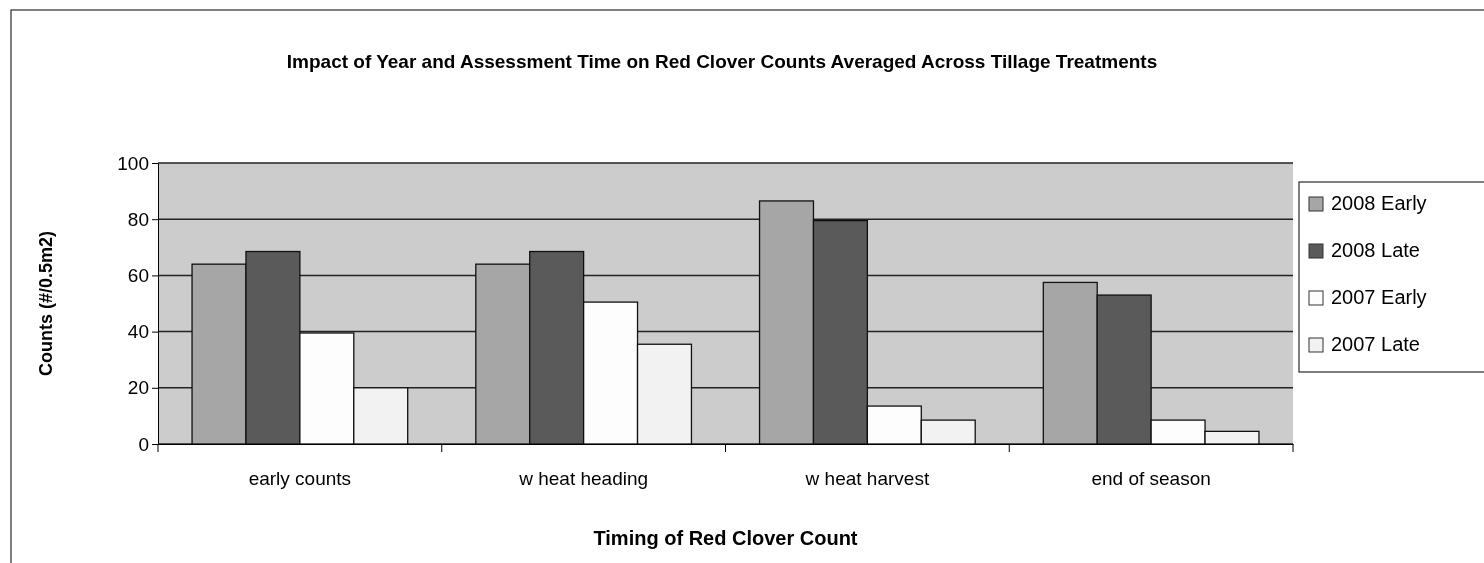 The image size is (1484, 563). I want to click on y-tick-label: 20, so click(138, 388).